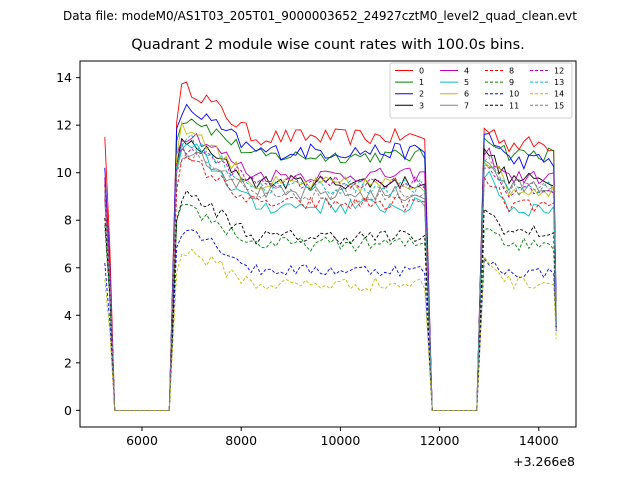  What do you see at coordinates (440, 440) in the screenshot?
I see `x-tick-label: 12000` at bounding box center [440, 440].